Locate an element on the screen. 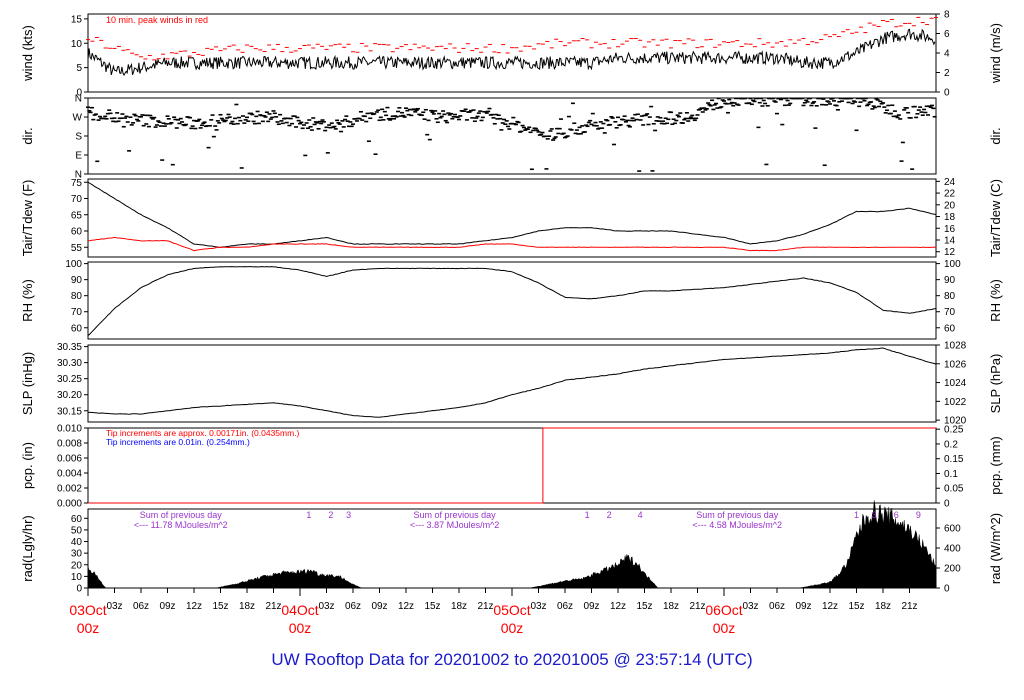  rh-ytick-label: 100 is located at coordinates (73, 264).